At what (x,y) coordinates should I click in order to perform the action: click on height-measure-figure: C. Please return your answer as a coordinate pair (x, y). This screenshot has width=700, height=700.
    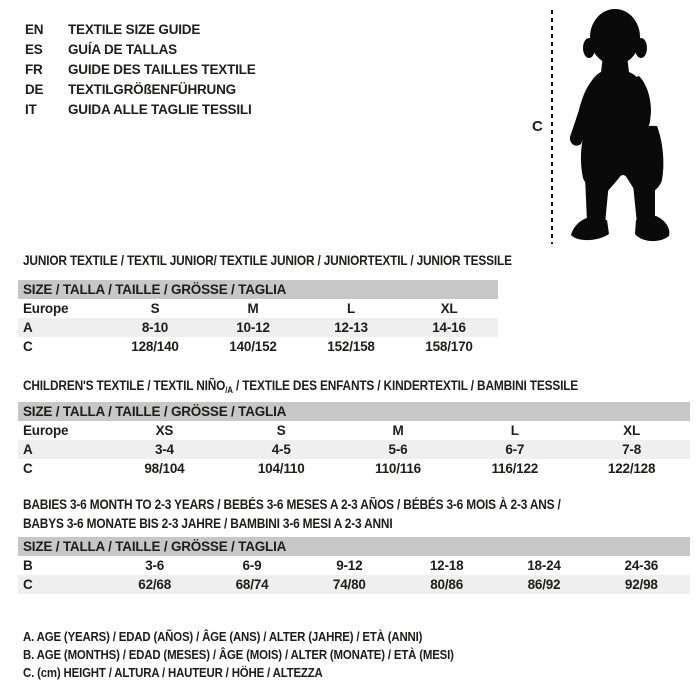
    Looking at the image, I should click on (600, 127).